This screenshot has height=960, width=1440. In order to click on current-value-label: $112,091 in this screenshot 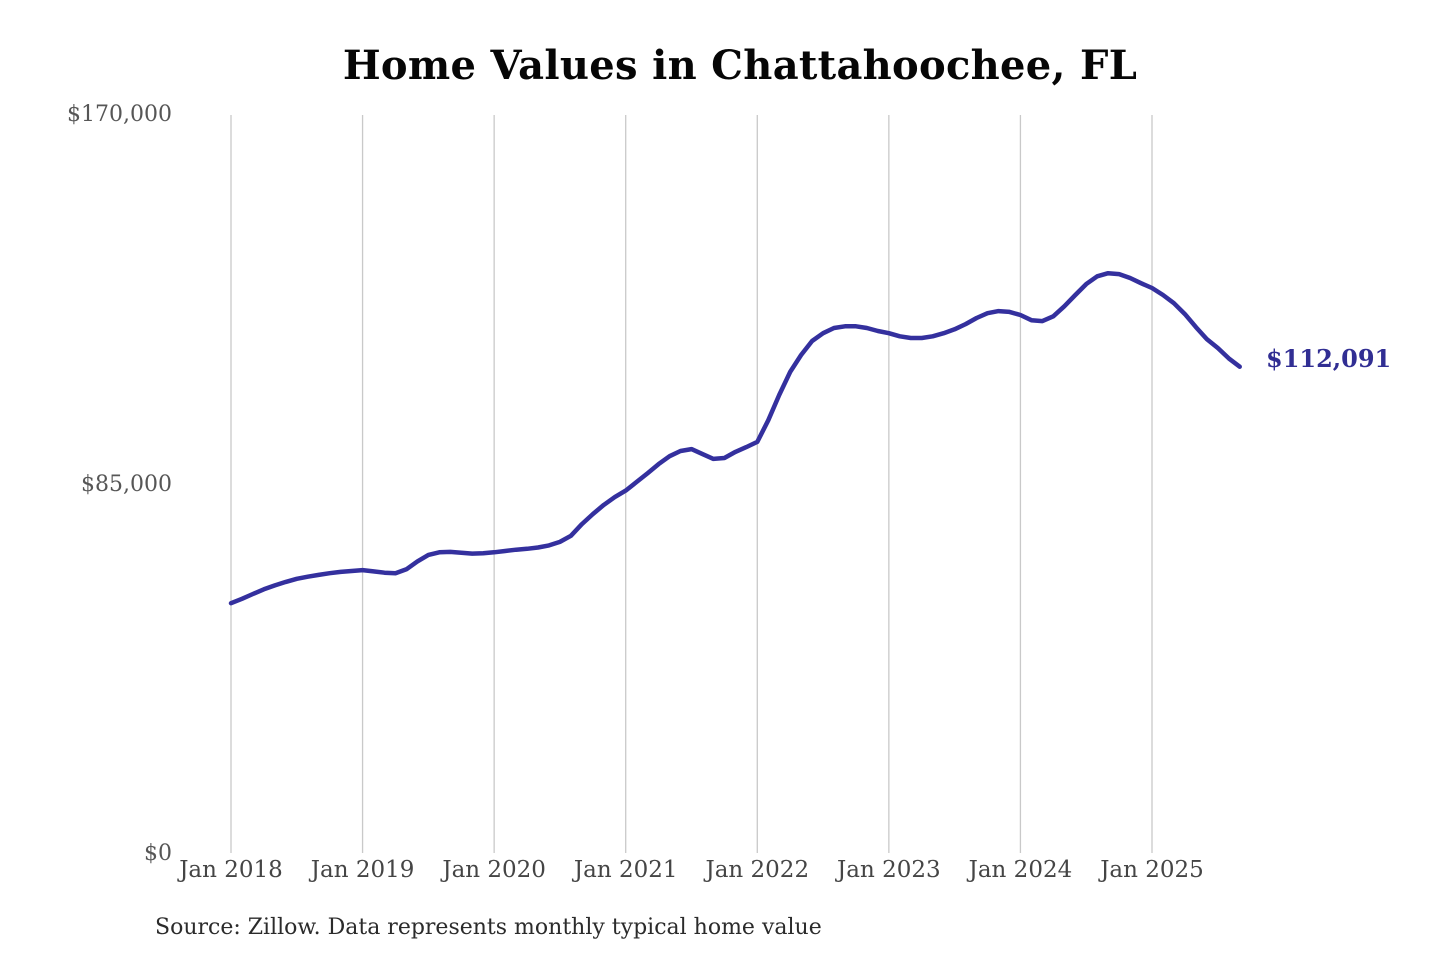, I will do `click(1329, 358)`.